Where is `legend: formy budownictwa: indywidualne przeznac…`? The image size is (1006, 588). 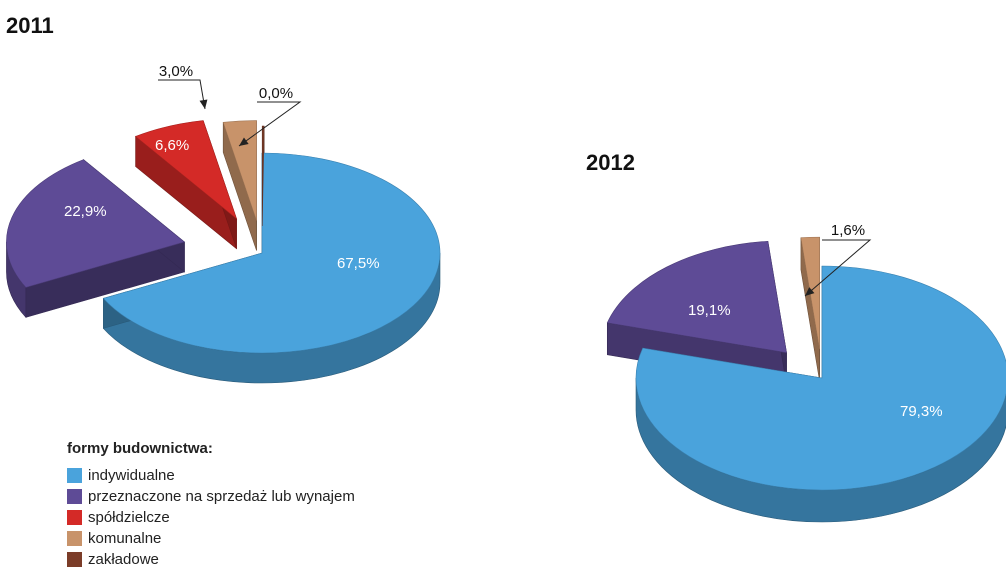 legend: formy budownictwa: indywidualne przeznac… is located at coordinates (211, 505).